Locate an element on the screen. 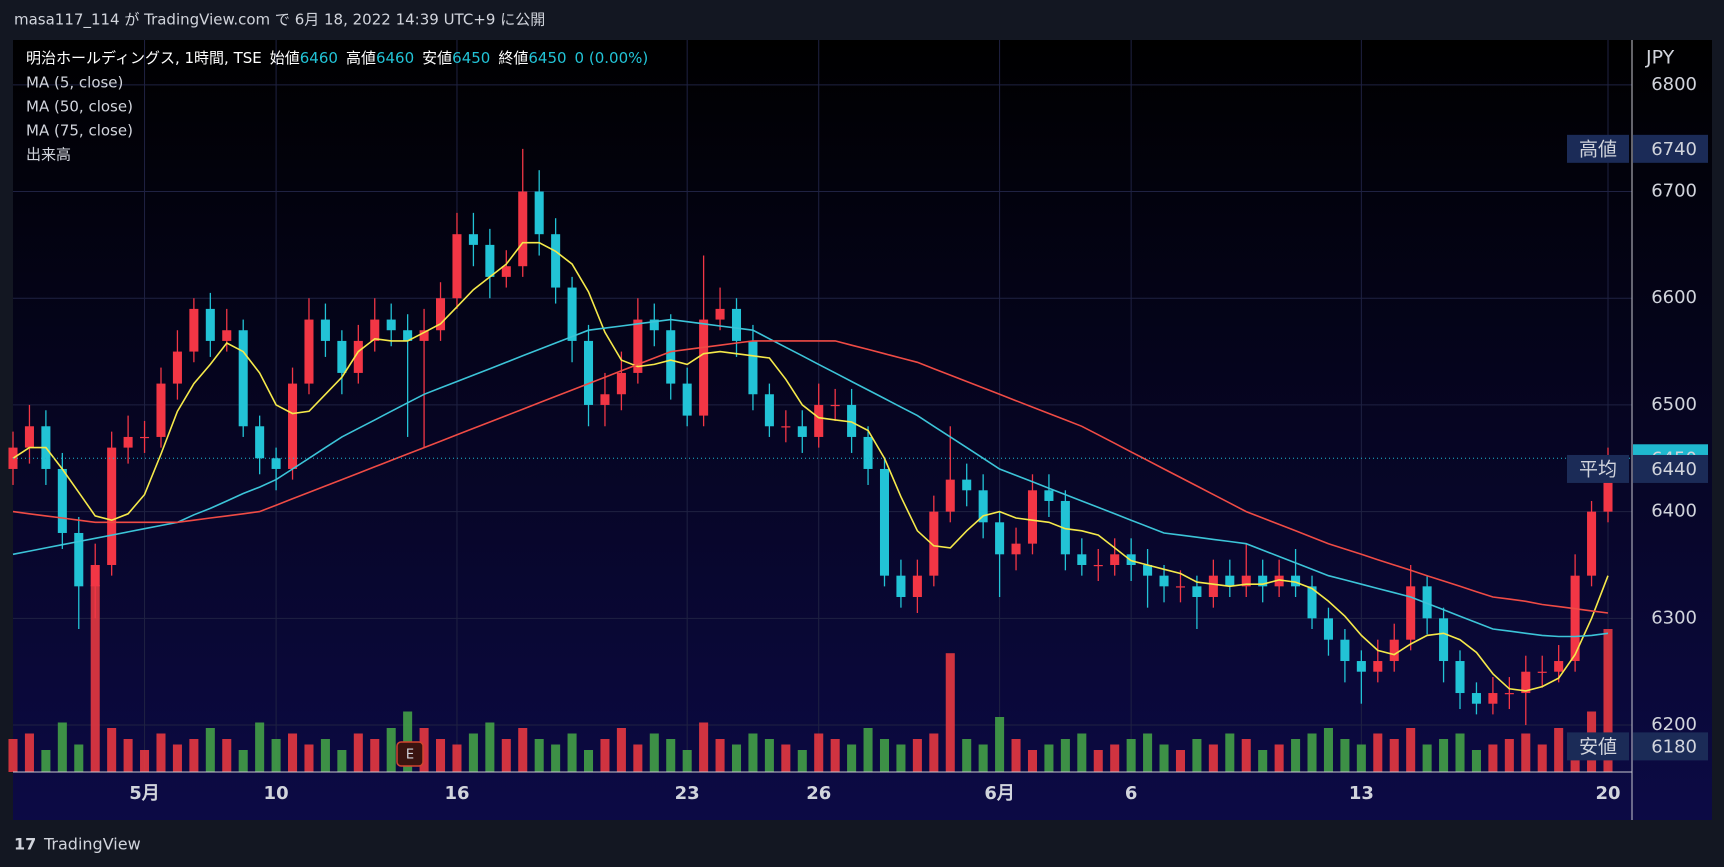 Image resolution: width=1724 pixels, height=867 pixels. y-tick-label: 6800 is located at coordinates (1674, 84).